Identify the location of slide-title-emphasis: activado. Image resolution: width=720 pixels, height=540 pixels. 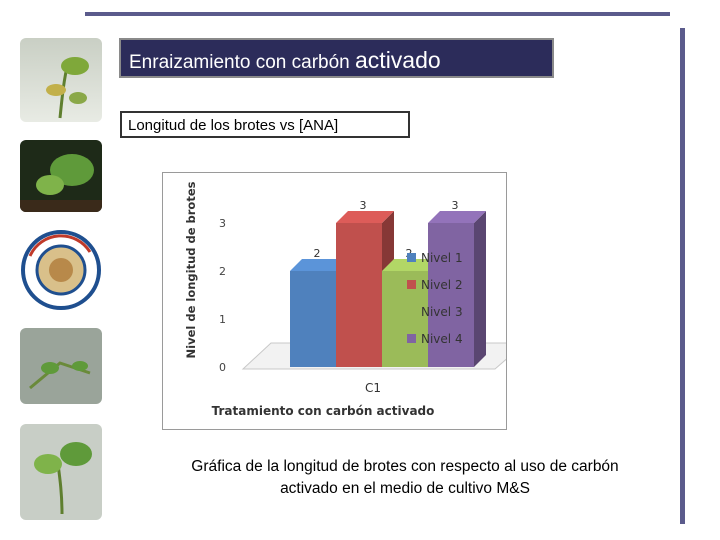
(398, 60).